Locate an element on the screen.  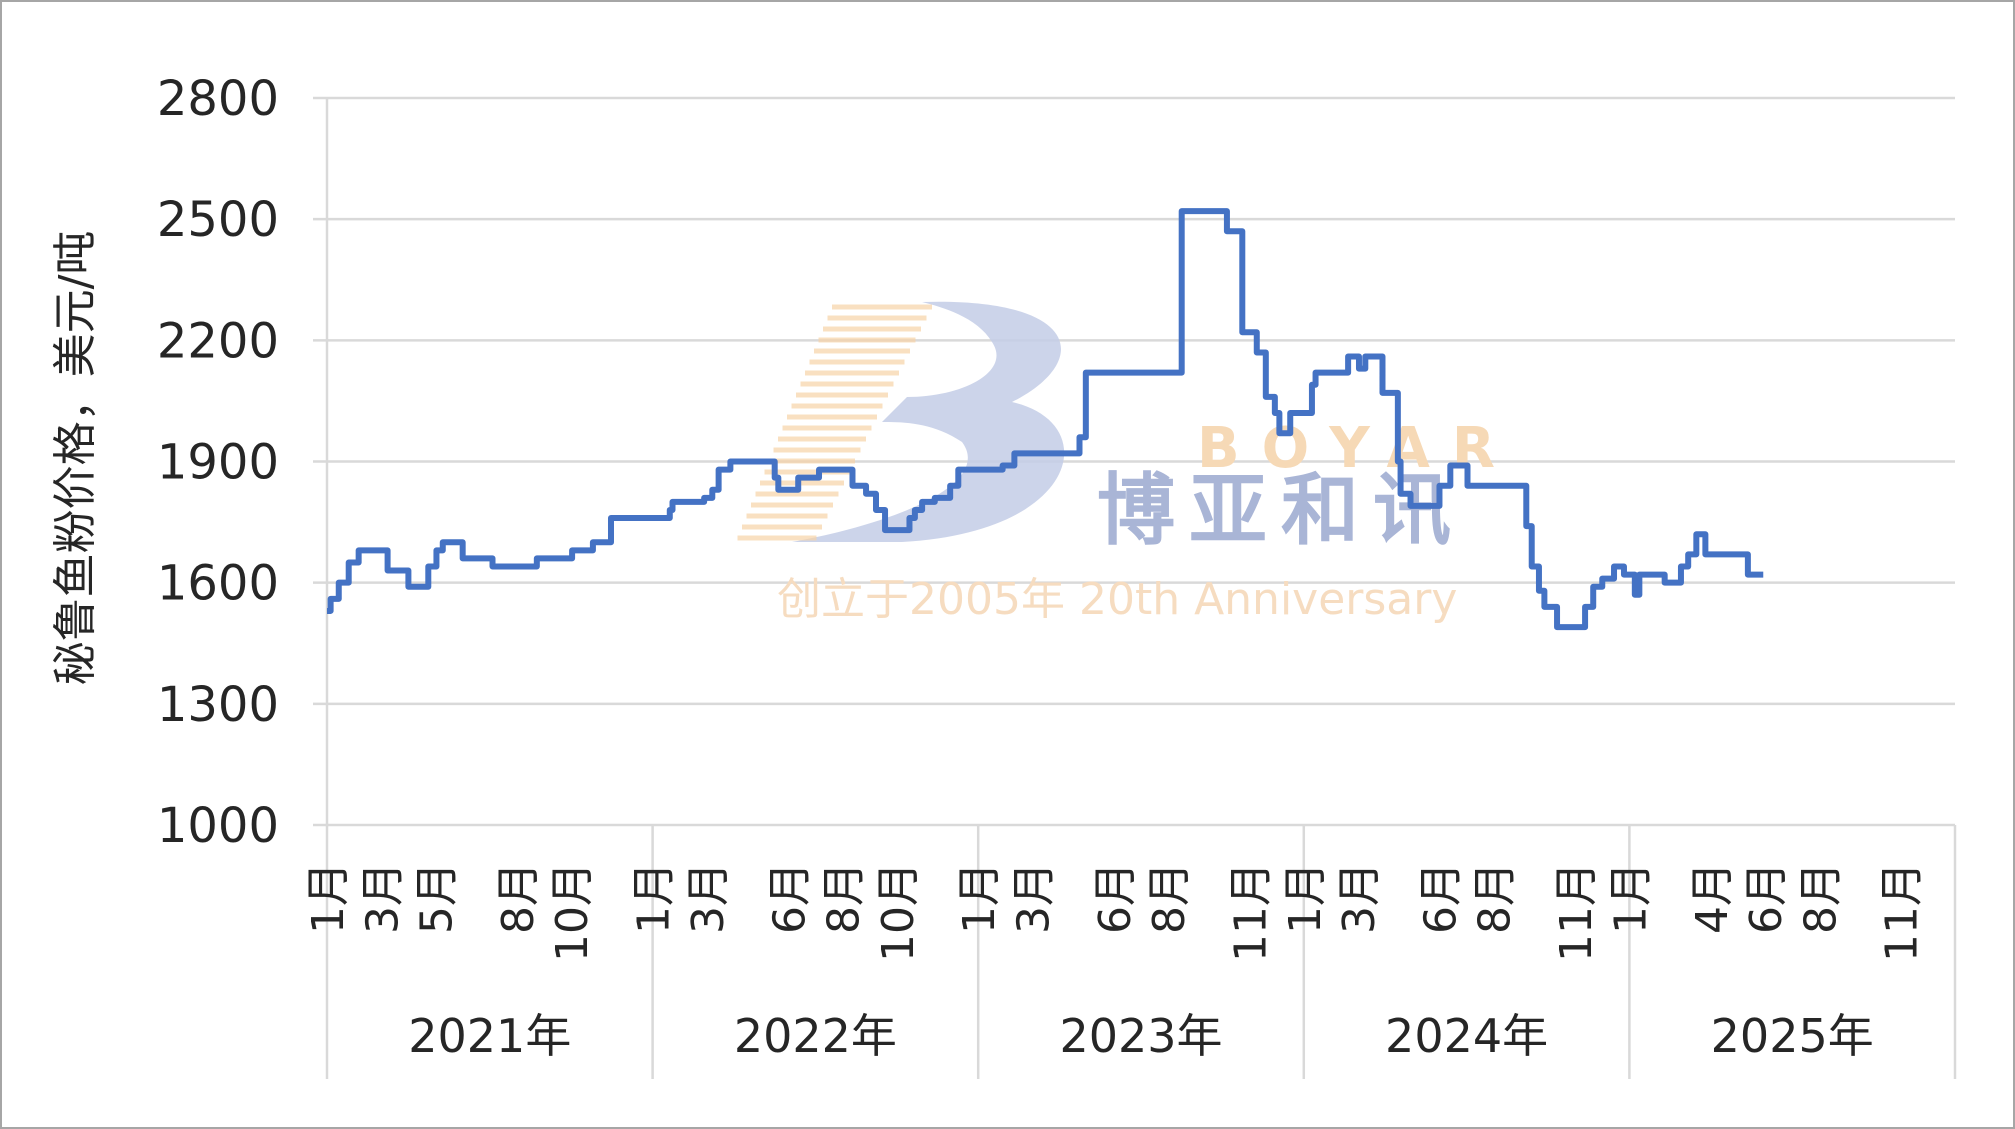
year-label: 2023年 is located at coordinates (1140, 1036).